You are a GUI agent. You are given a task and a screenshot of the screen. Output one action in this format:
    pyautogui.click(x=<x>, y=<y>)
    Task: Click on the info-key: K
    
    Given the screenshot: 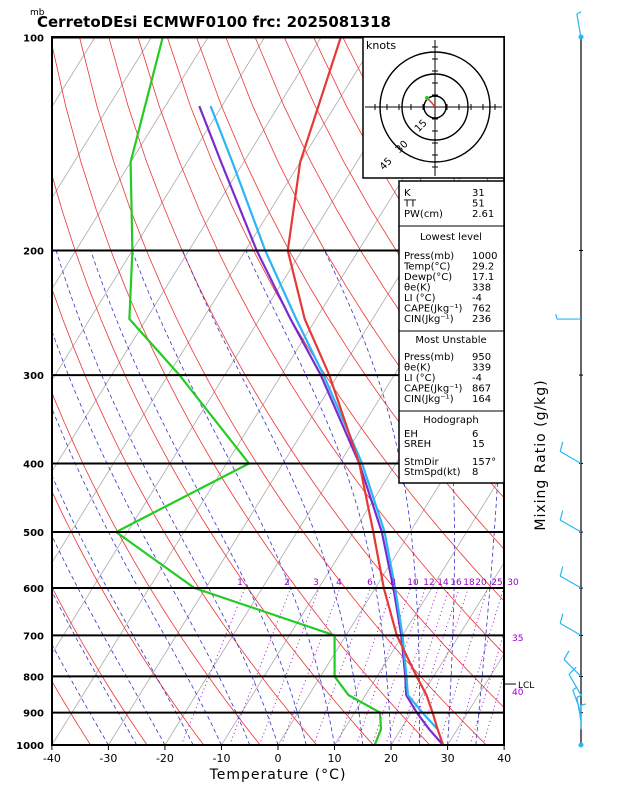 What is the action you would take?
    pyautogui.click(x=407, y=193)
    